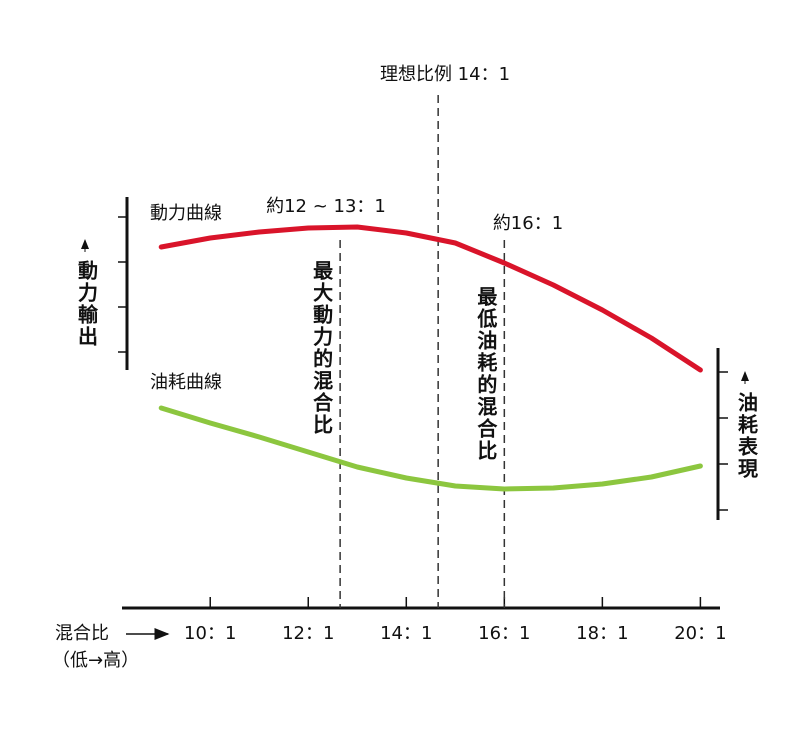 The width and height of the screenshot is (800, 729). What do you see at coordinates (528, 223) in the screenshot?
I see `reference-label: 約16：1` at bounding box center [528, 223].